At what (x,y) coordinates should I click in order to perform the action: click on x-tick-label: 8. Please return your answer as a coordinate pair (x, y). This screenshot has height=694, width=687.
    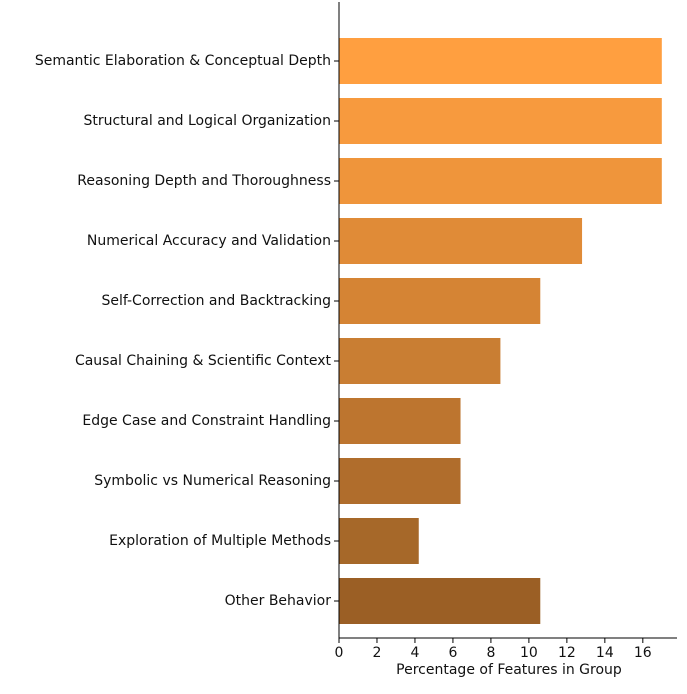
    Looking at the image, I should click on (490, 653).